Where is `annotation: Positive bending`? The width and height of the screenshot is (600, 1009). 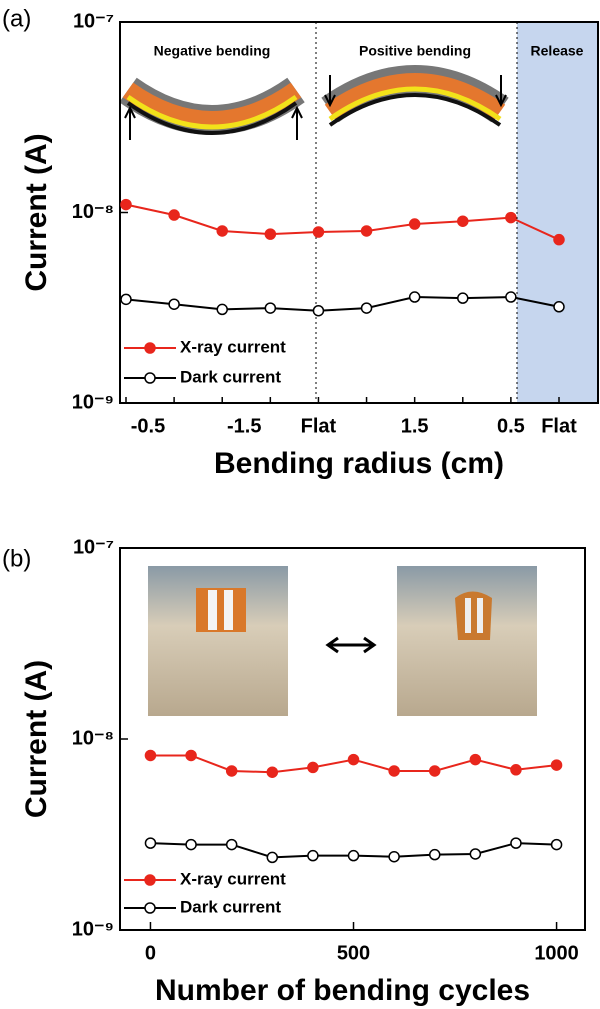
annotation: Positive bending is located at coordinates (415, 51).